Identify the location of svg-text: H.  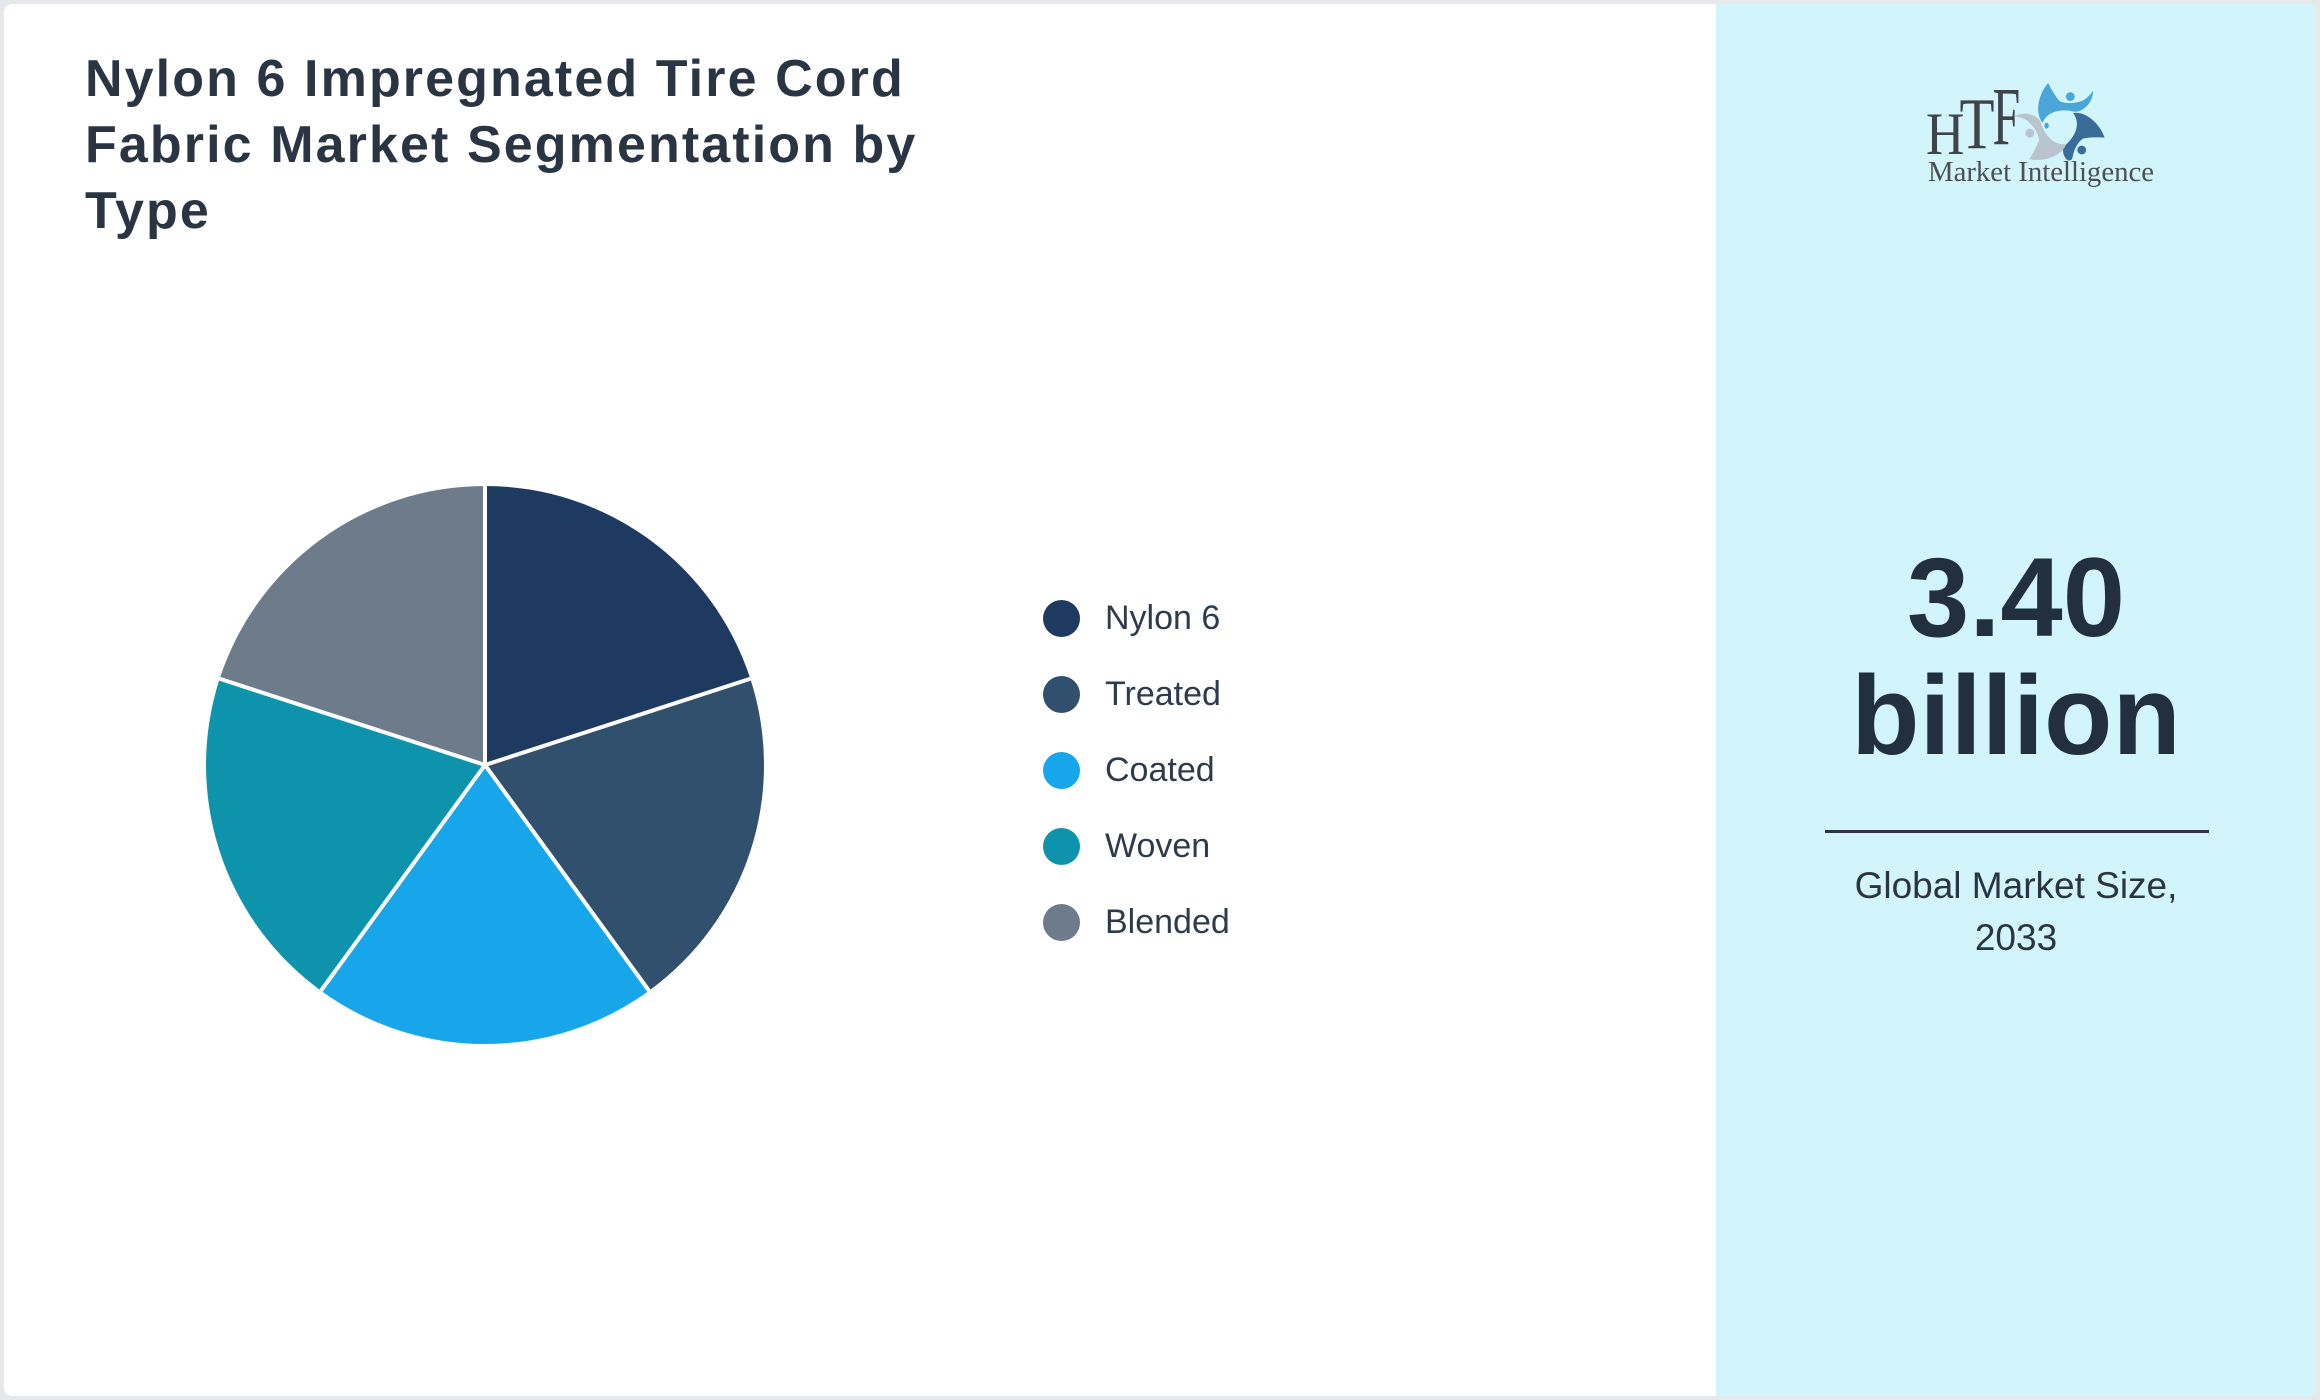
(1945, 134).